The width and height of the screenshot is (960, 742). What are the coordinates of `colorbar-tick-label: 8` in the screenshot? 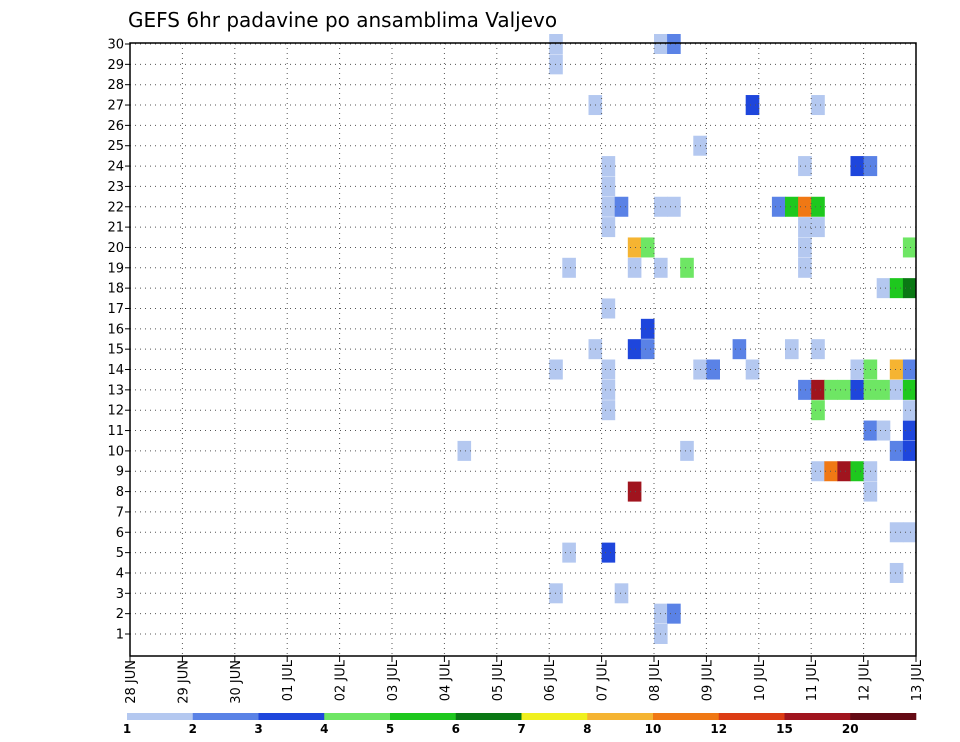 It's located at (587, 729).